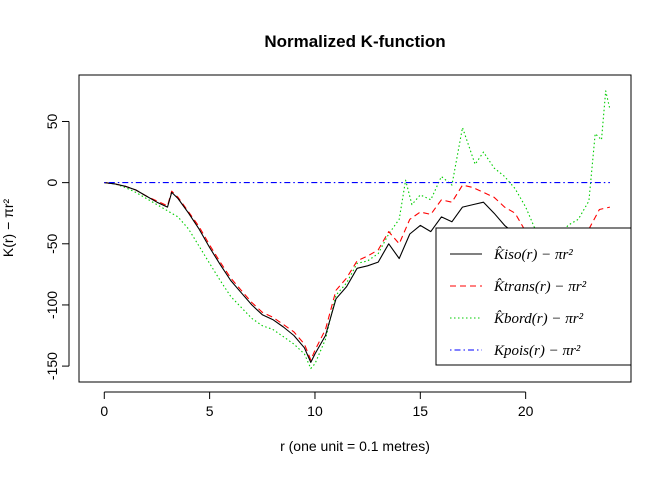 Image resolution: width=672 pixels, height=480 pixels. What do you see at coordinates (8, 228) in the screenshot?
I see `y-axis-label: K(r) − πr²` at bounding box center [8, 228].